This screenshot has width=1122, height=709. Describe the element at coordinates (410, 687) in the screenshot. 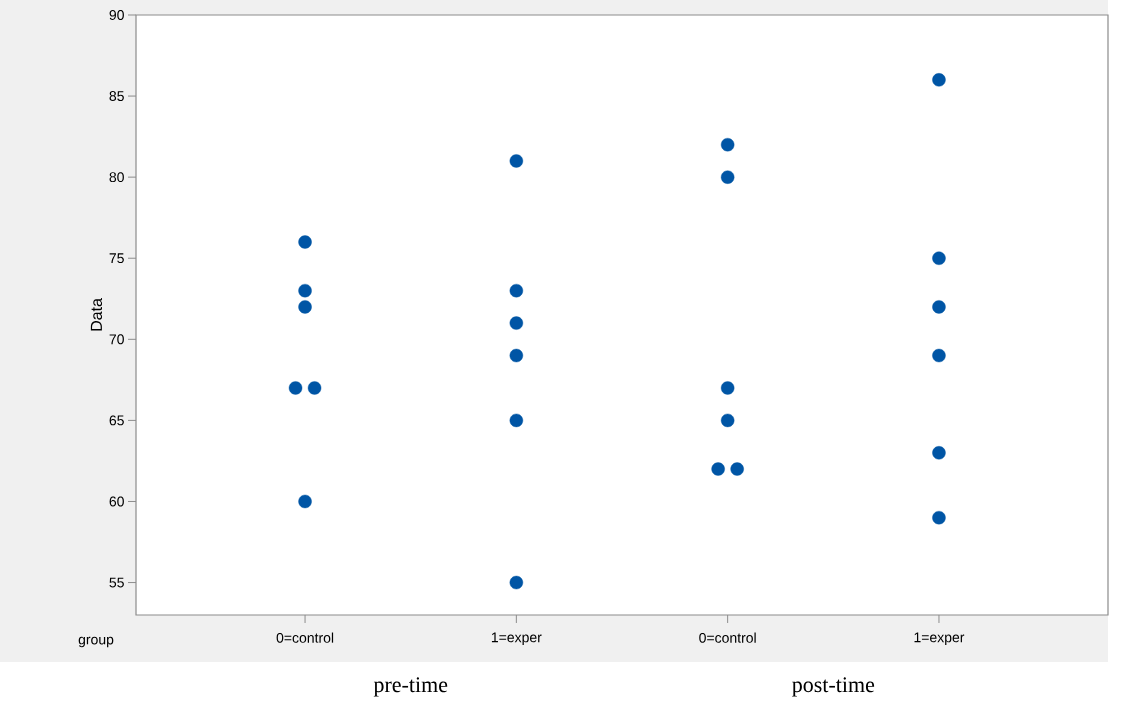

I see `text: pre-time` at that location.